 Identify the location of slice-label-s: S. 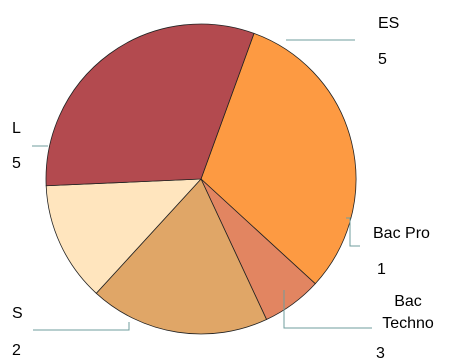
(17, 313).